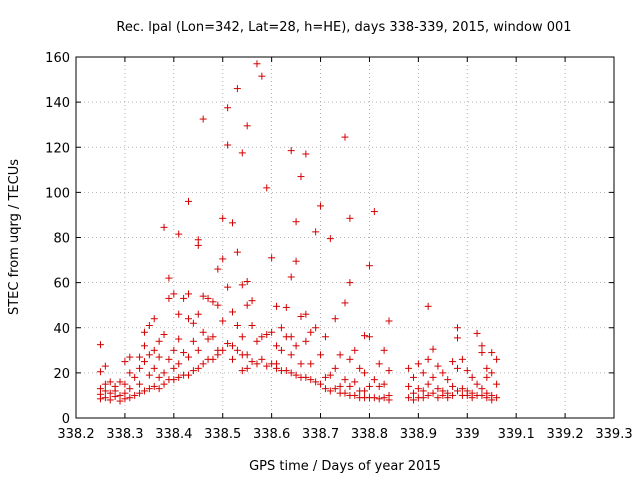 The height and width of the screenshot is (480, 640). What do you see at coordinates (61, 239) in the screenshot?
I see `y-tick-label: 80` at bounding box center [61, 239].